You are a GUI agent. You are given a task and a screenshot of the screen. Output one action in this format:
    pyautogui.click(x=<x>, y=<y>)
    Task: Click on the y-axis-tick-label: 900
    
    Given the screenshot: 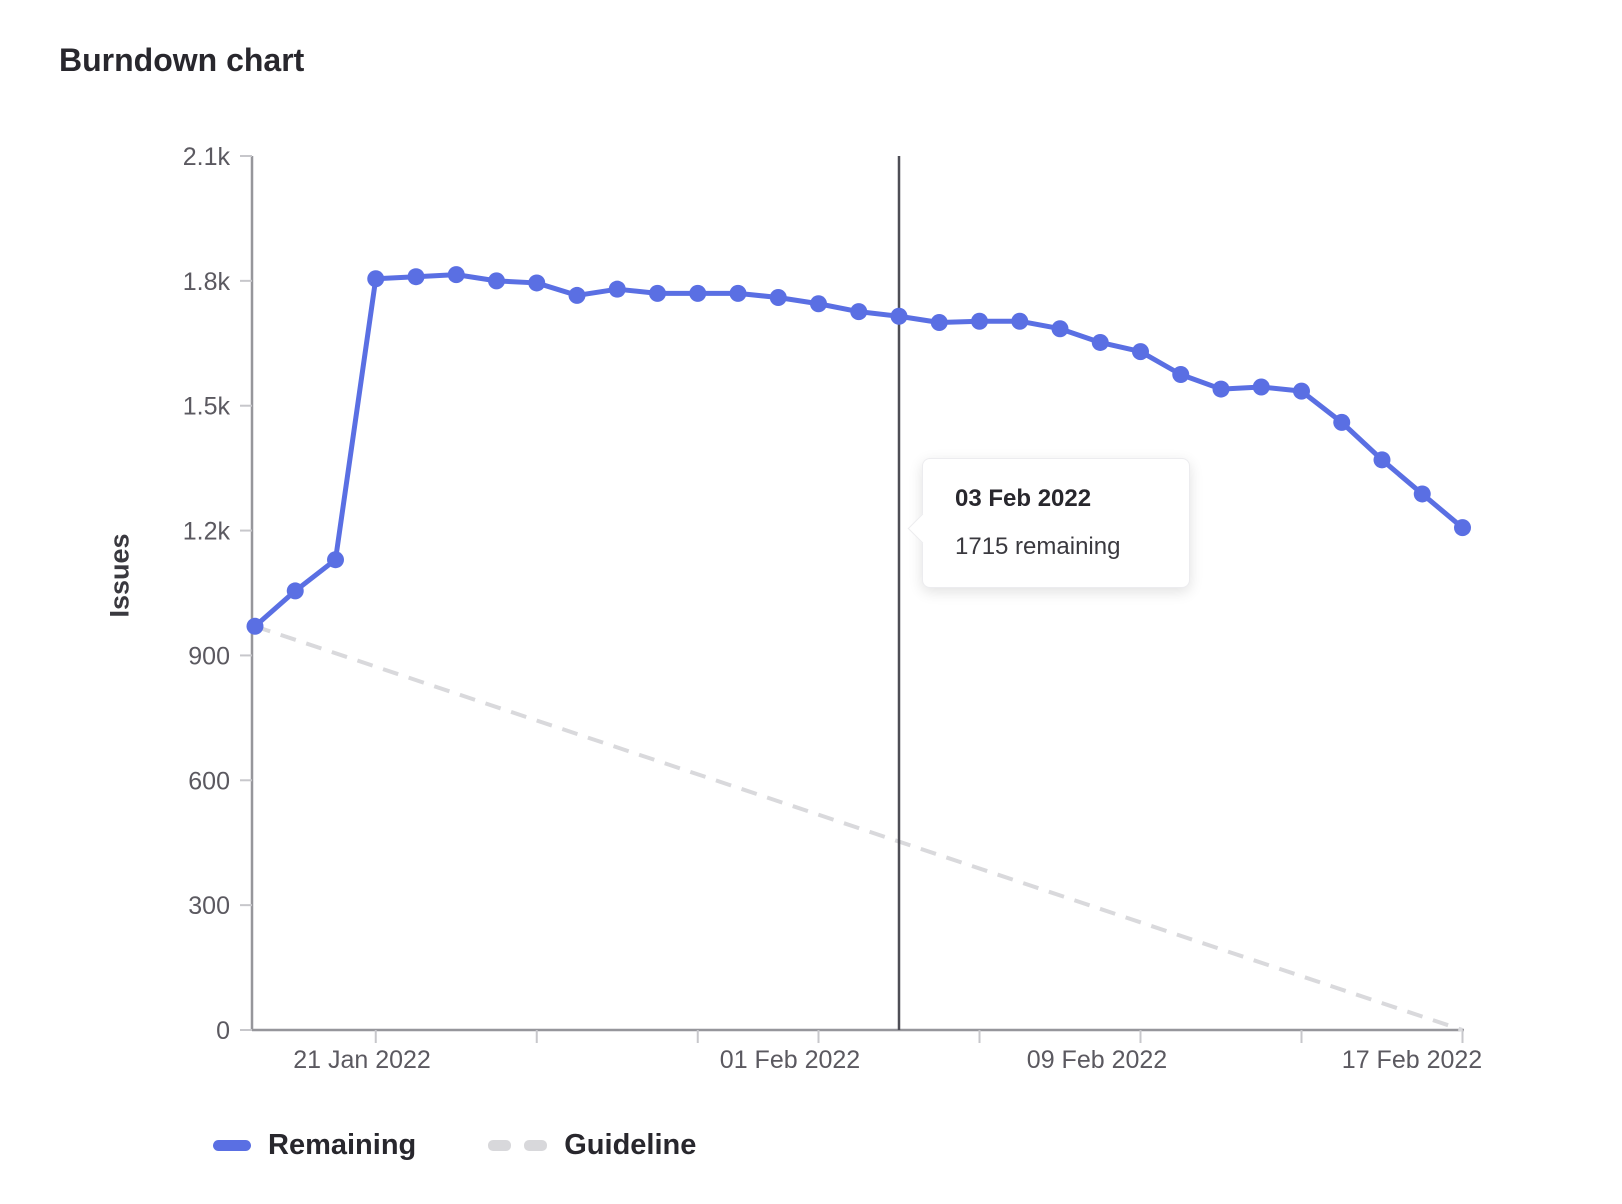 What is the action you would take?
    pyautogui.click(x=209, y=656)
    